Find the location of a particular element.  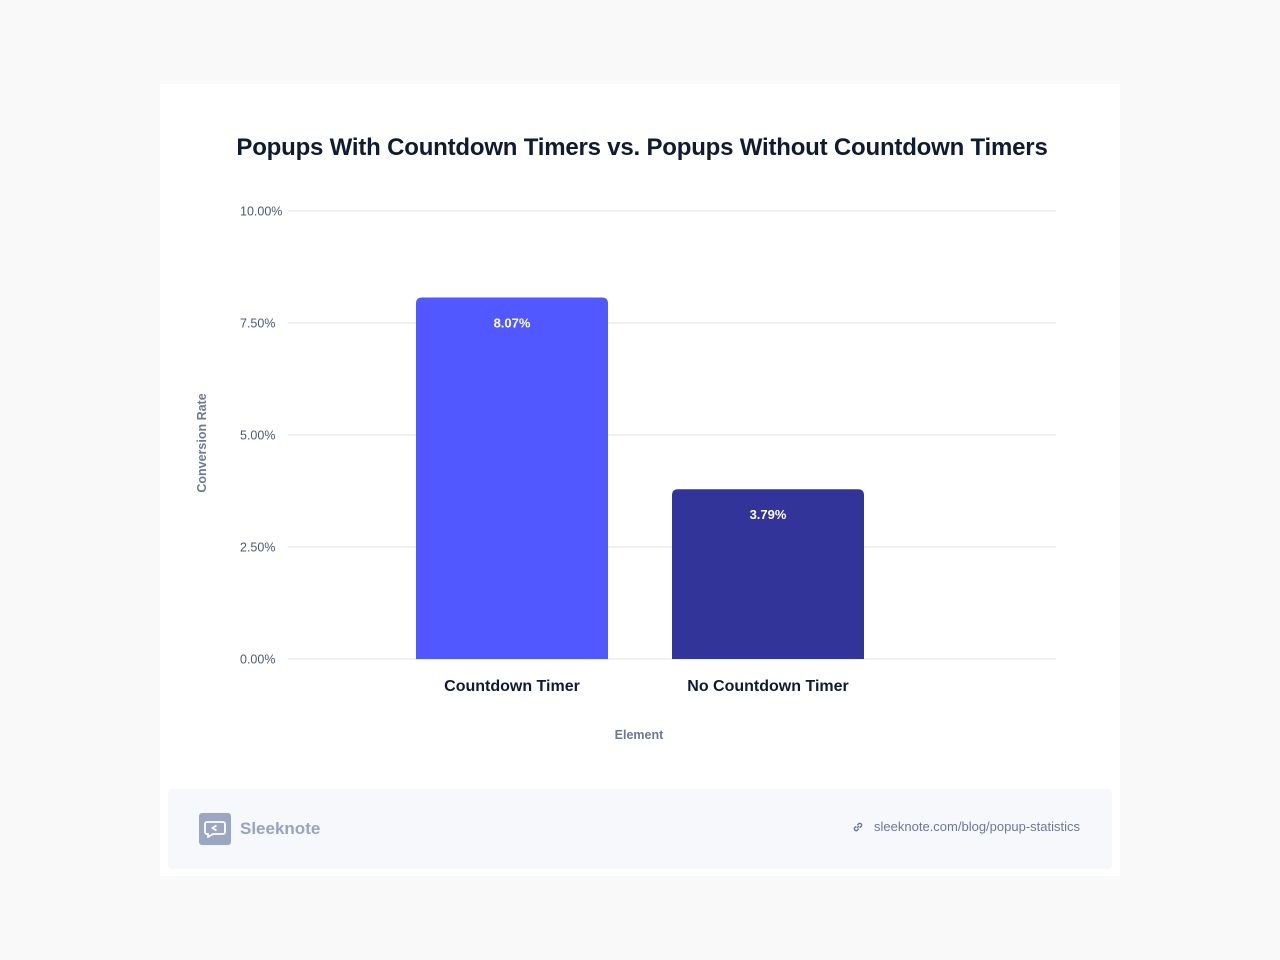

link-icon is located at coordinates (858, 827).